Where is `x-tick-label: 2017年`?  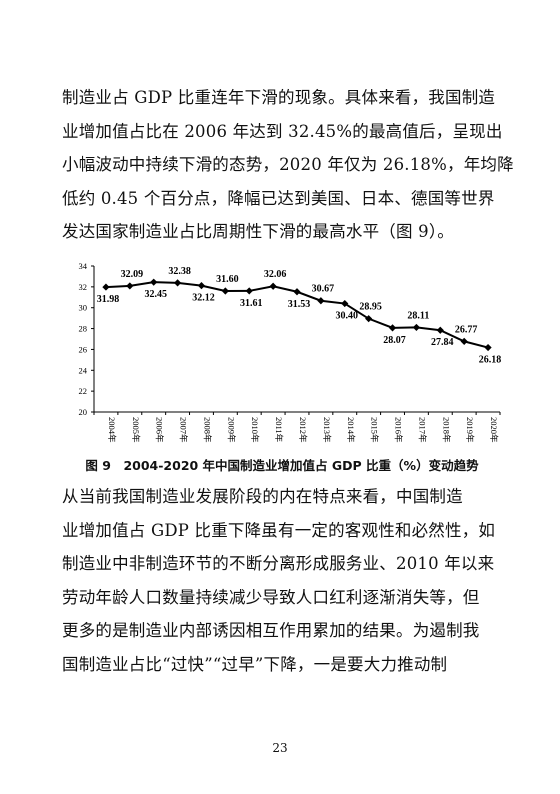 x-tick-label: 2017年 is located at coordinates (422, 430).